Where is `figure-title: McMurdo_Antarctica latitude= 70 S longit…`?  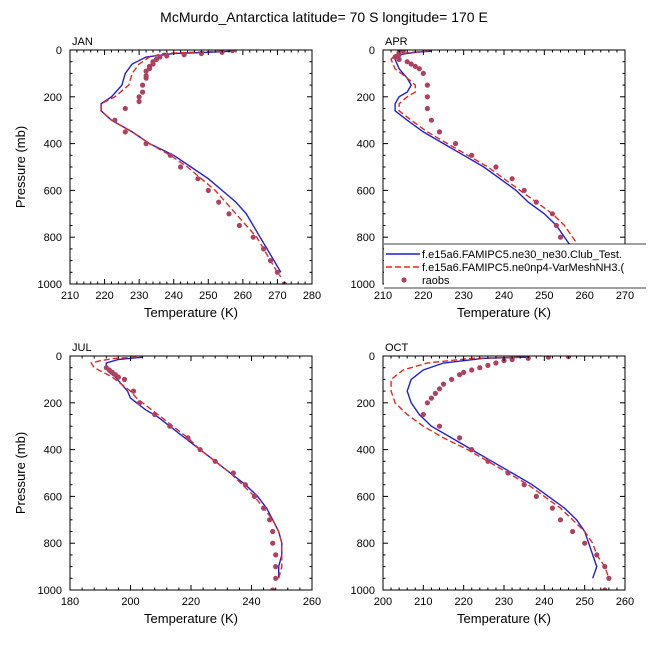 figure-title: McMurdo_Antarctica latitude= 70 S longit… is located at coordinates (324, 17).